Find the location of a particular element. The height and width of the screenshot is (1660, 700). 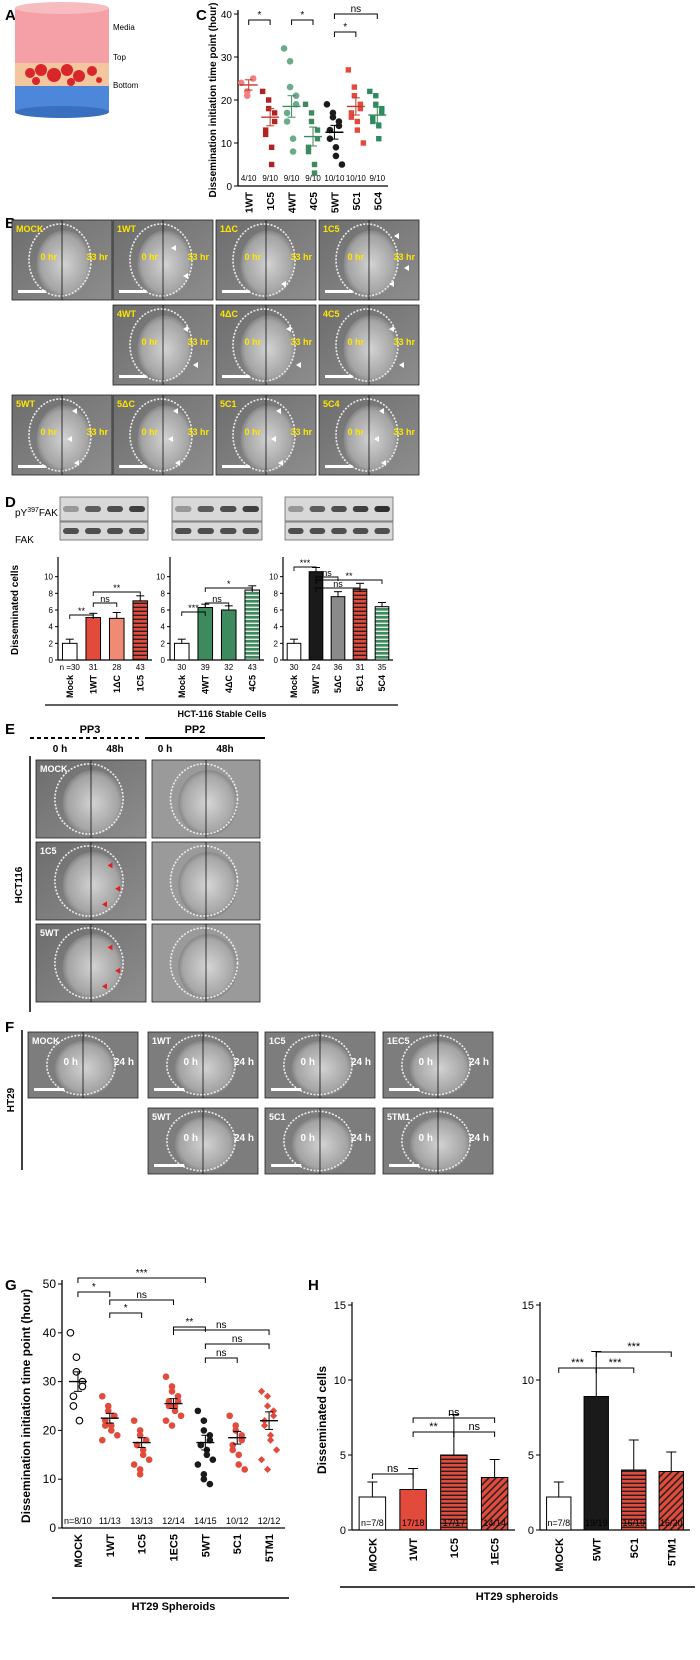

n-label: 36 is located at coordinates (338, 667).